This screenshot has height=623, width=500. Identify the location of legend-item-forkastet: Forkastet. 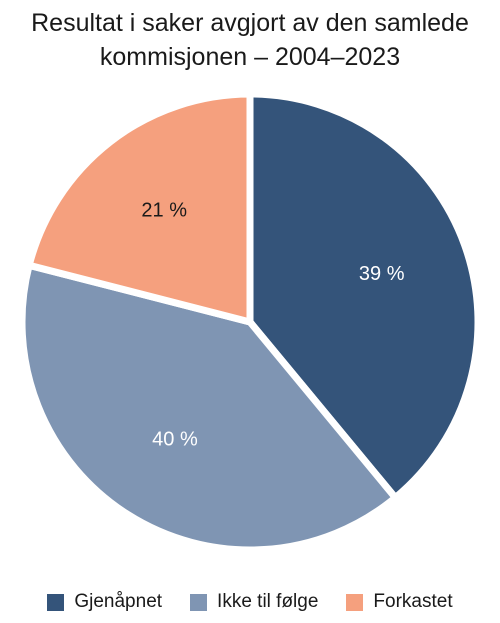
(399, 602).